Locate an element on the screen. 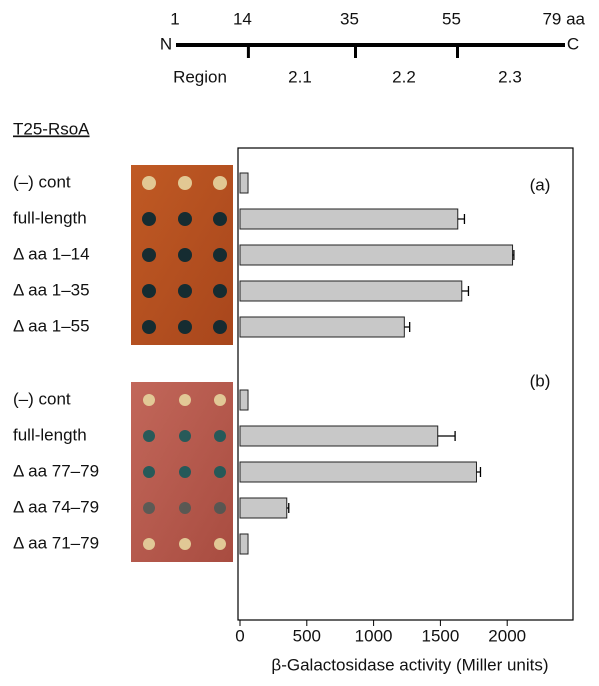 The width and height of the screenshot is (599, 686). construct-label: T25-RsoA is located at coordinates (51, 128).